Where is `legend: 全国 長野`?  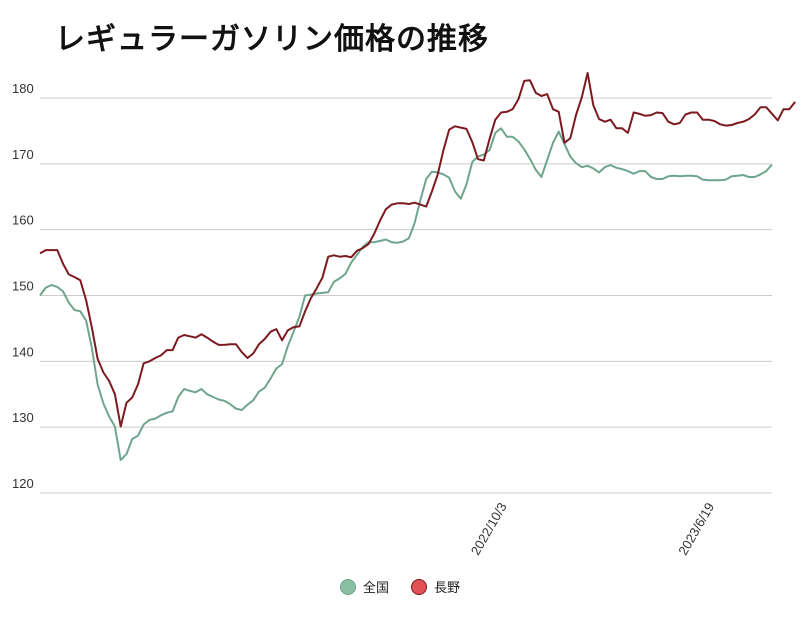
legend: 全国 長野 is located at coordinates (400, 586).